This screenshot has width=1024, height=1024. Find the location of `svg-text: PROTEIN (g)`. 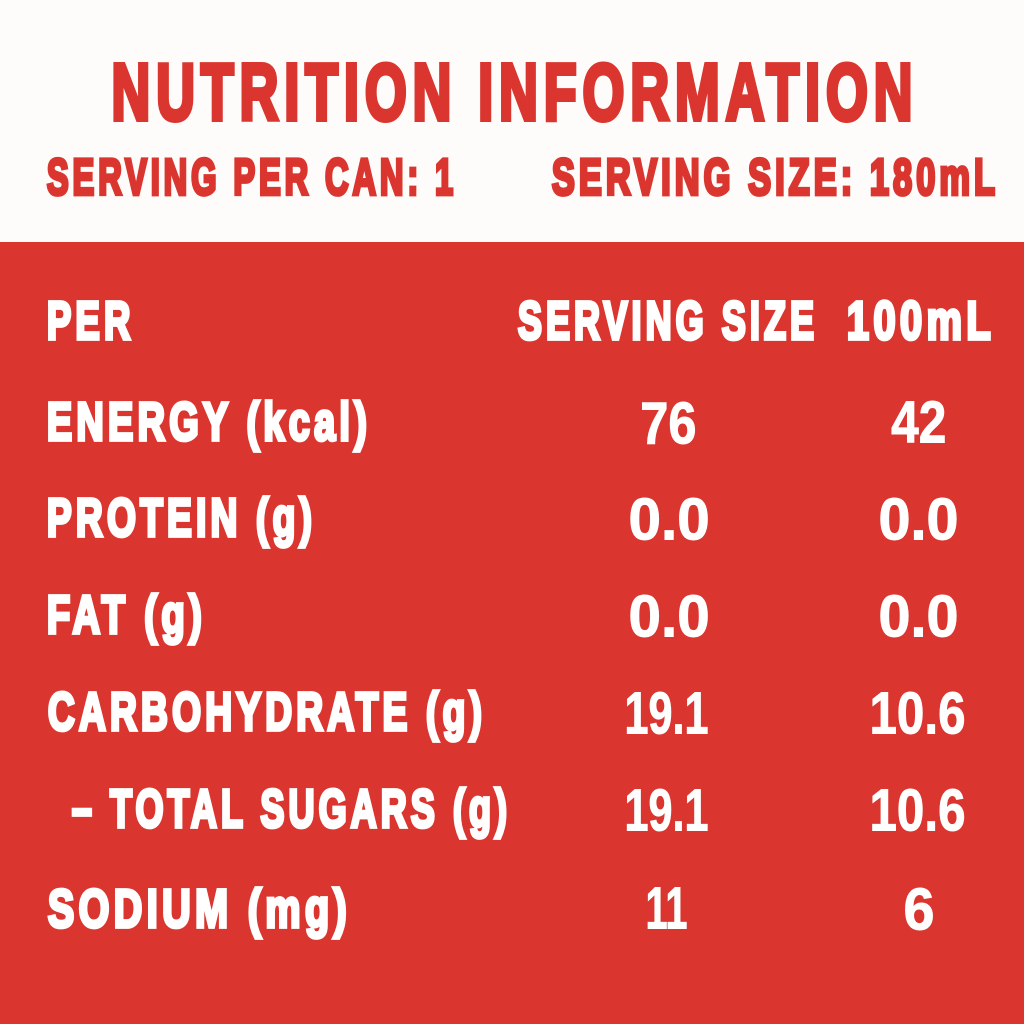

svg-text: PROTEIN (g) is located at coordinates (181, 518).